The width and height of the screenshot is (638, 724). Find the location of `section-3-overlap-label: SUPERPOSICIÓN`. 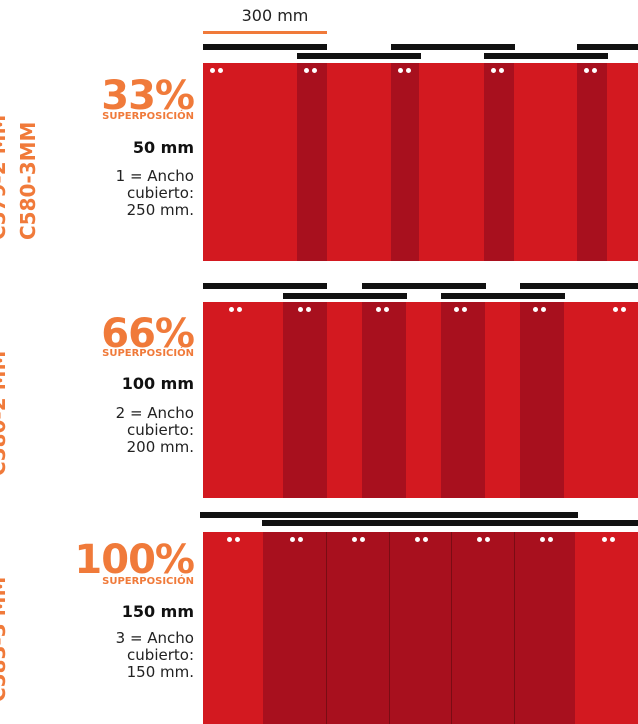

section-3-overlap-label: SUPERPOSICIÓN is located at coordinates (148, 581).